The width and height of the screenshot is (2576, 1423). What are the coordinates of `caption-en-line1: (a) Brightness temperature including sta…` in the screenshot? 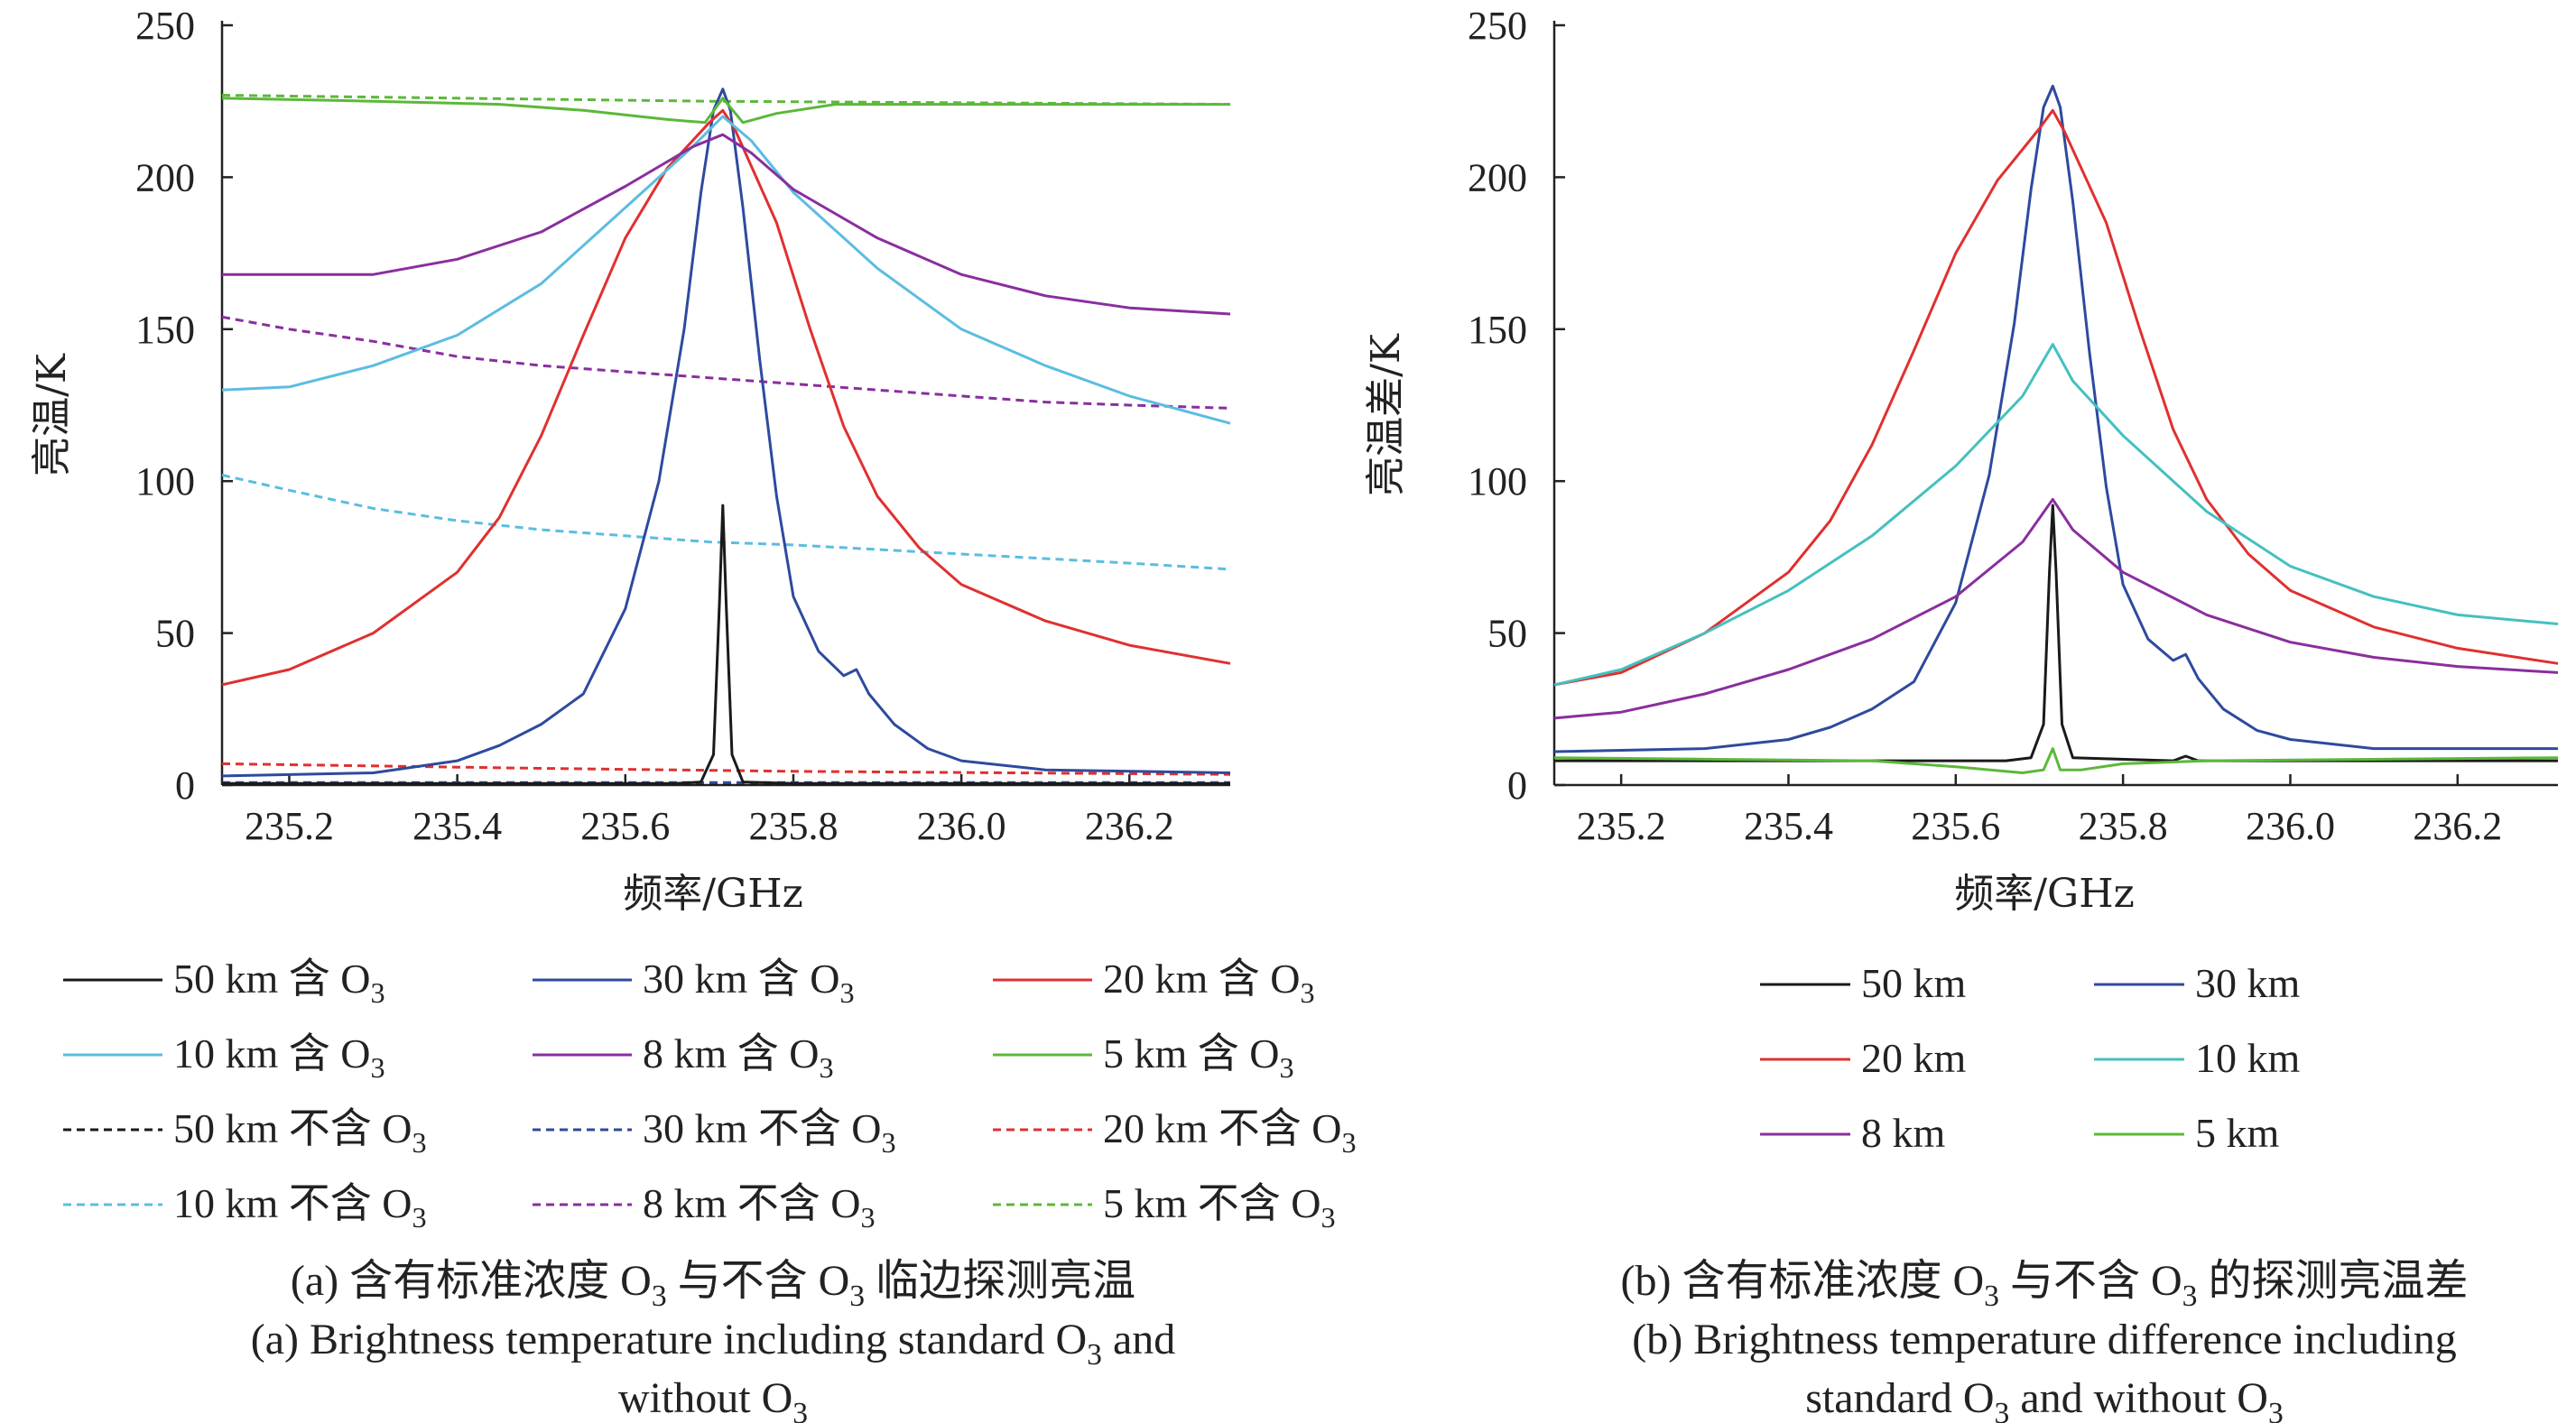 It's located at (713, 1344).